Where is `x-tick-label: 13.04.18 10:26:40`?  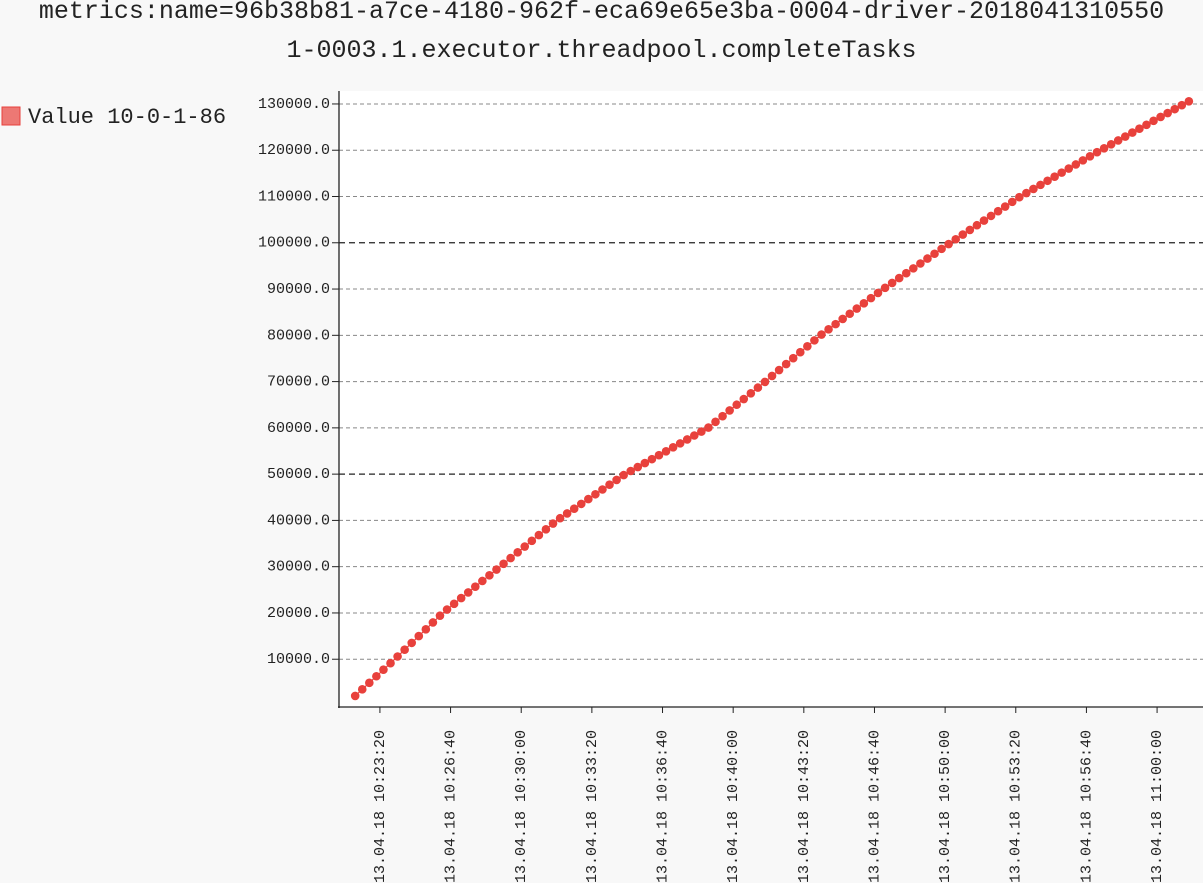
x-tick-label: 13.04.18 10:26:40 is located at coordinates (451, 806).